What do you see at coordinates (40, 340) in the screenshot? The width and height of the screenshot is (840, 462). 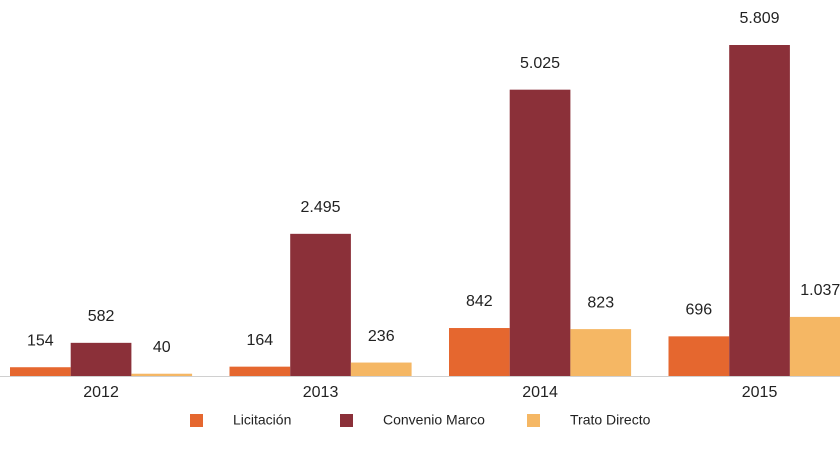 I see `value-label: 154` at bounding box center [40, 340].